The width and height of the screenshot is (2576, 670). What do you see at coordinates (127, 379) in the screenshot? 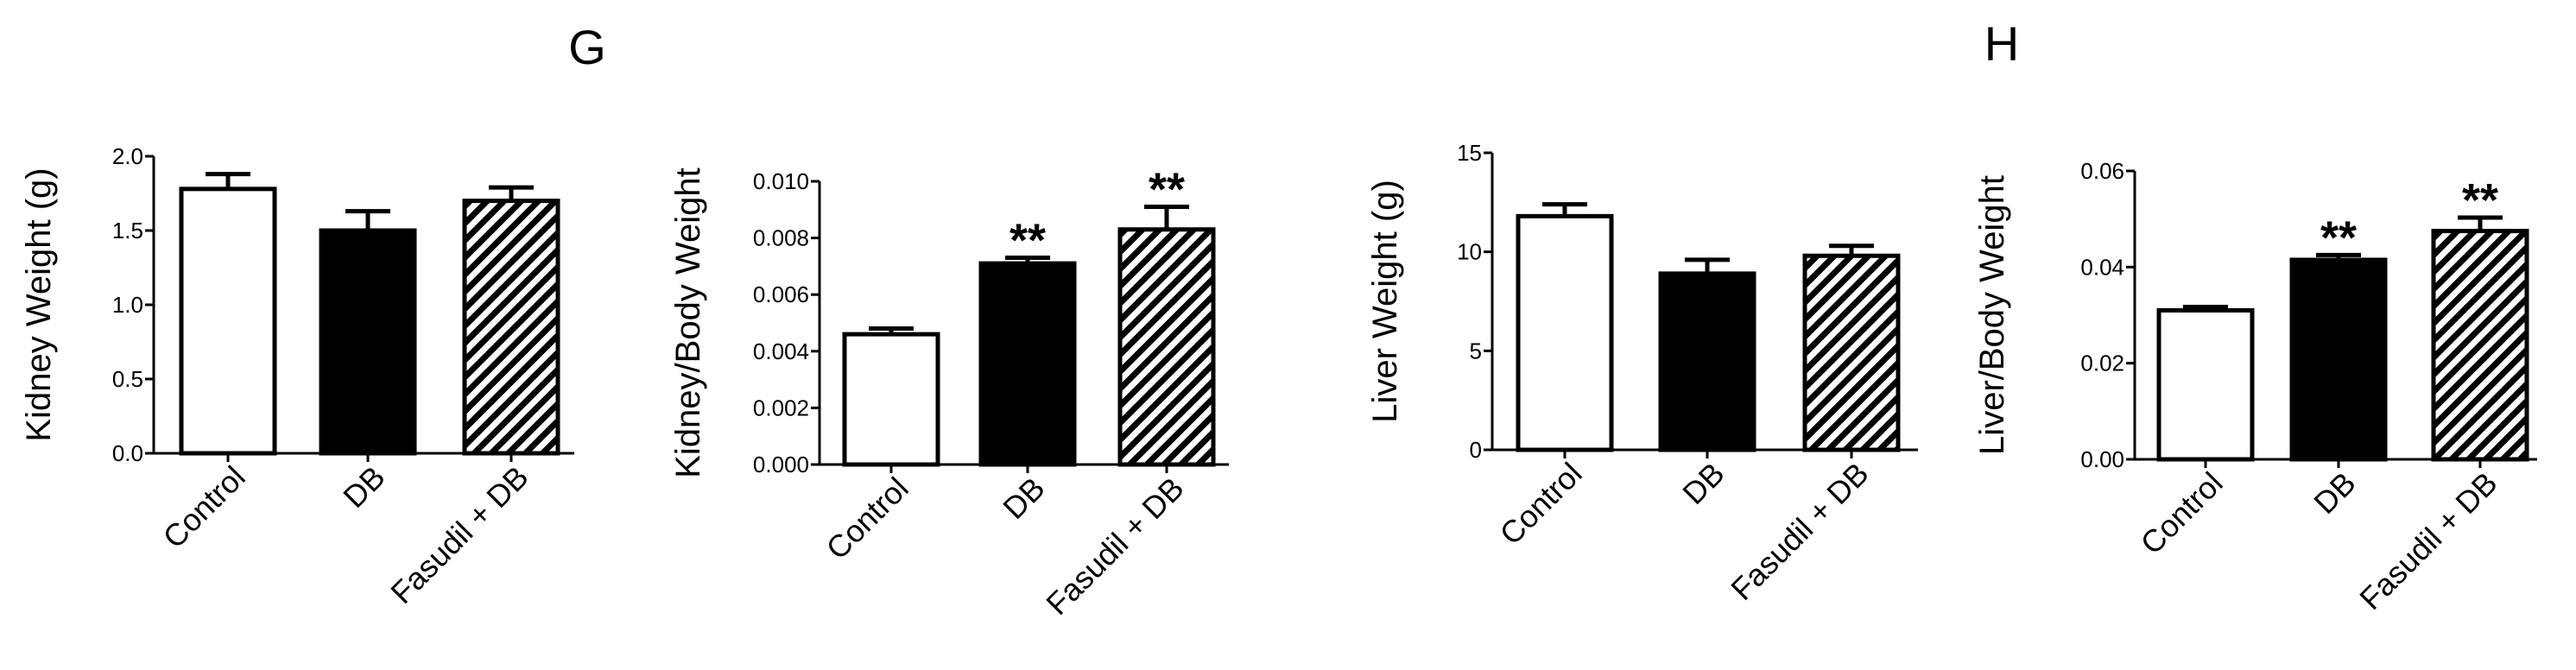
I see `y-tick-label: 0.5` at bounding box center [127, 379].